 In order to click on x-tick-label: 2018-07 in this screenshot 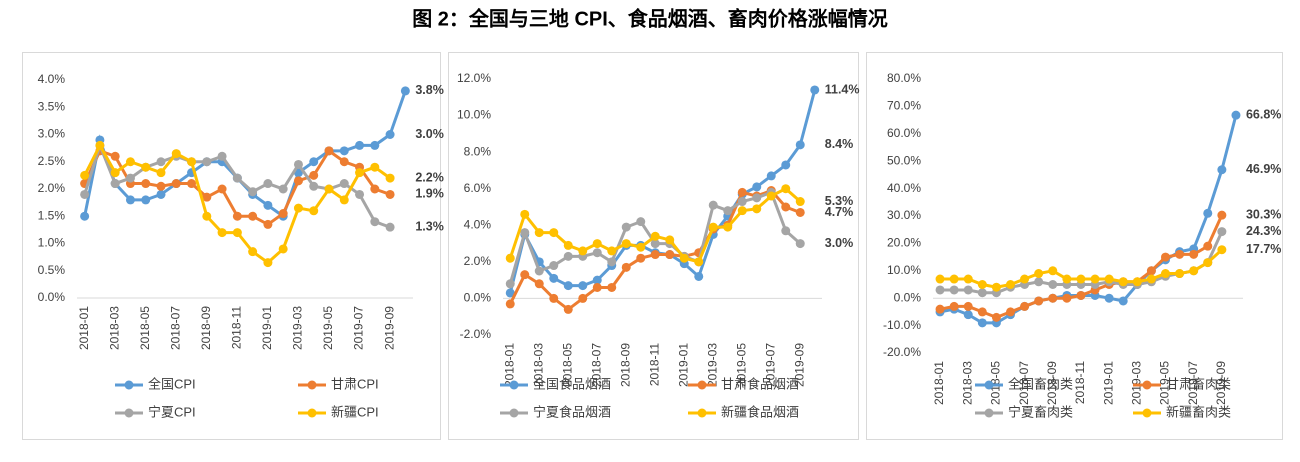, I will do `click(1024, 383)`.